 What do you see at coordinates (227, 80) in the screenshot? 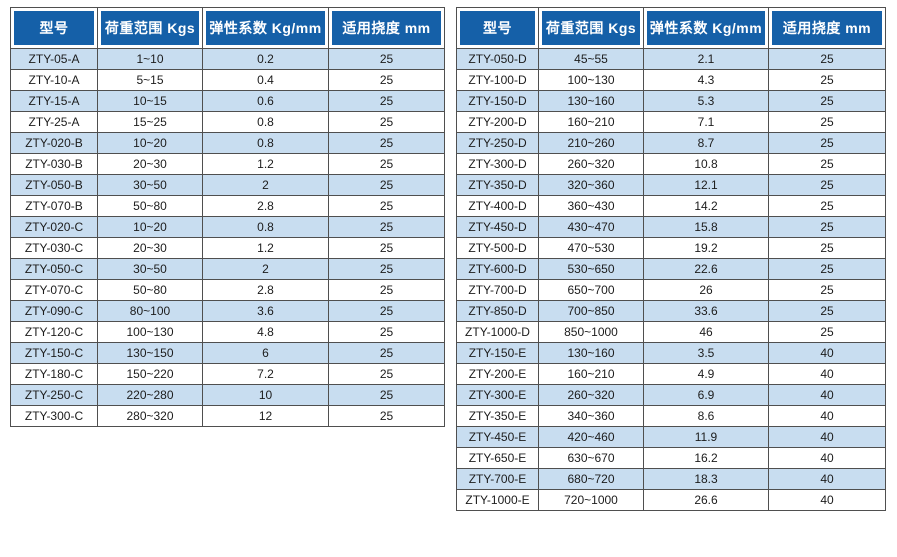
I see `table-row: ZTY-10-A 5~15 0.4 25` at bounding box center [227, 80].